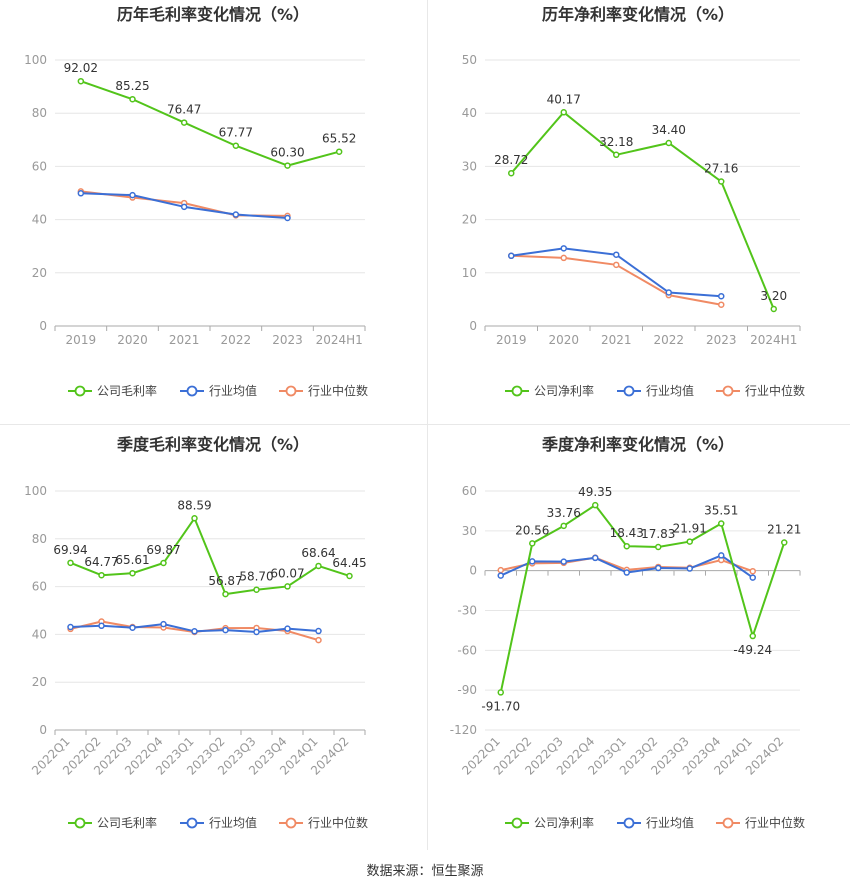 Image resolution: width=850 pixels, height=891 pixels. Describe the element at coordinates (627, 533) in the screenshot. I see `data-label: 18.43` at that location.